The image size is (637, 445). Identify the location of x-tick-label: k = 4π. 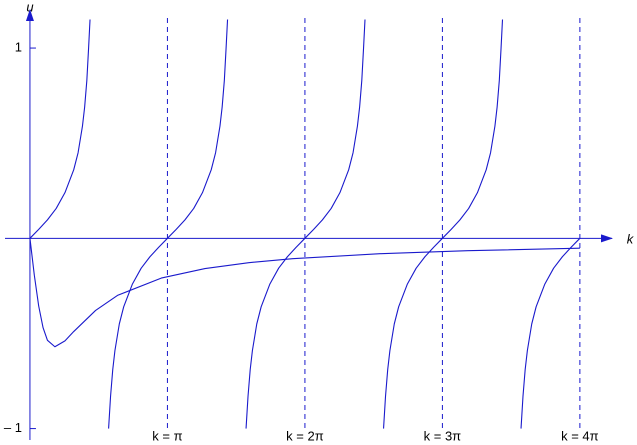
(580, 435).